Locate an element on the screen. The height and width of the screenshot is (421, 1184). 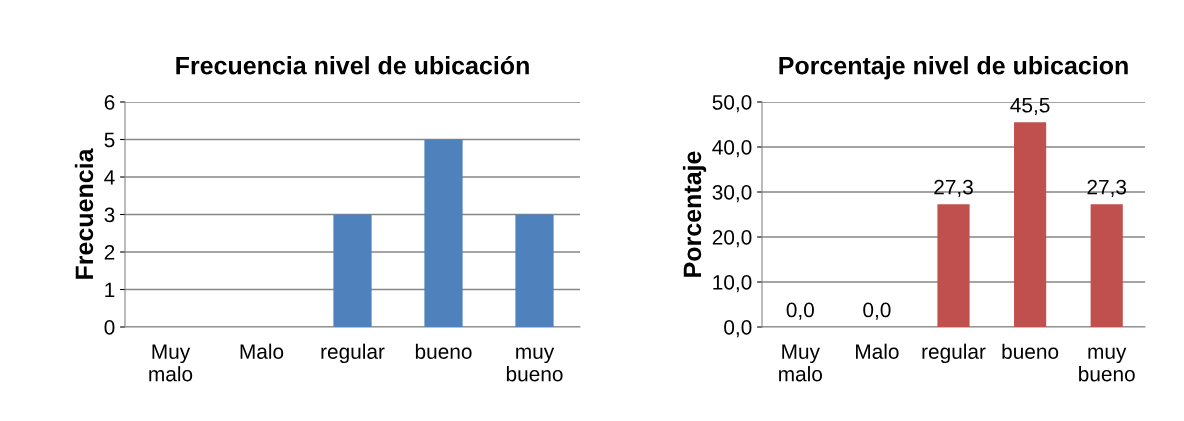
y-tick-label: 2 is located at coordinates (109, 252).